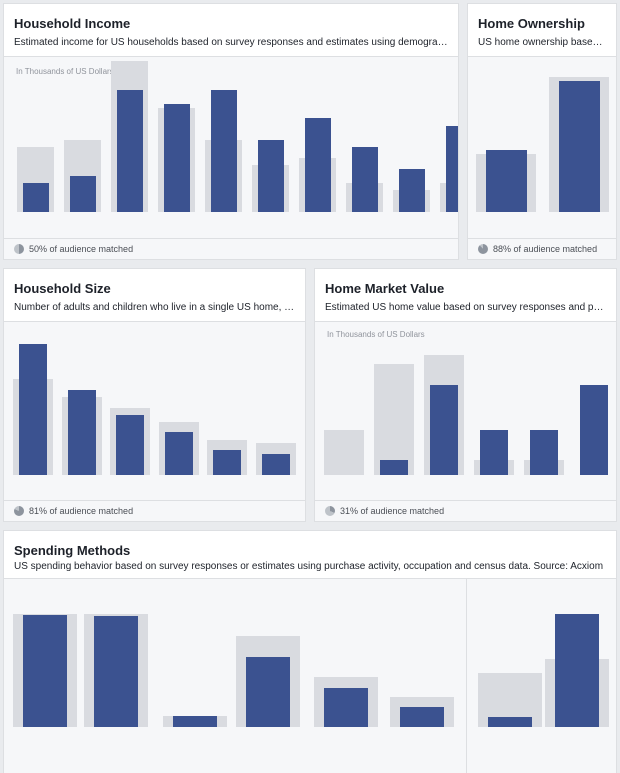 The height and width of the screenshot is (773, 620). Describe the element at coordinates (545, 249) in the screenshot. I see `audience-matched-text: 88% of audience matched` at that location.